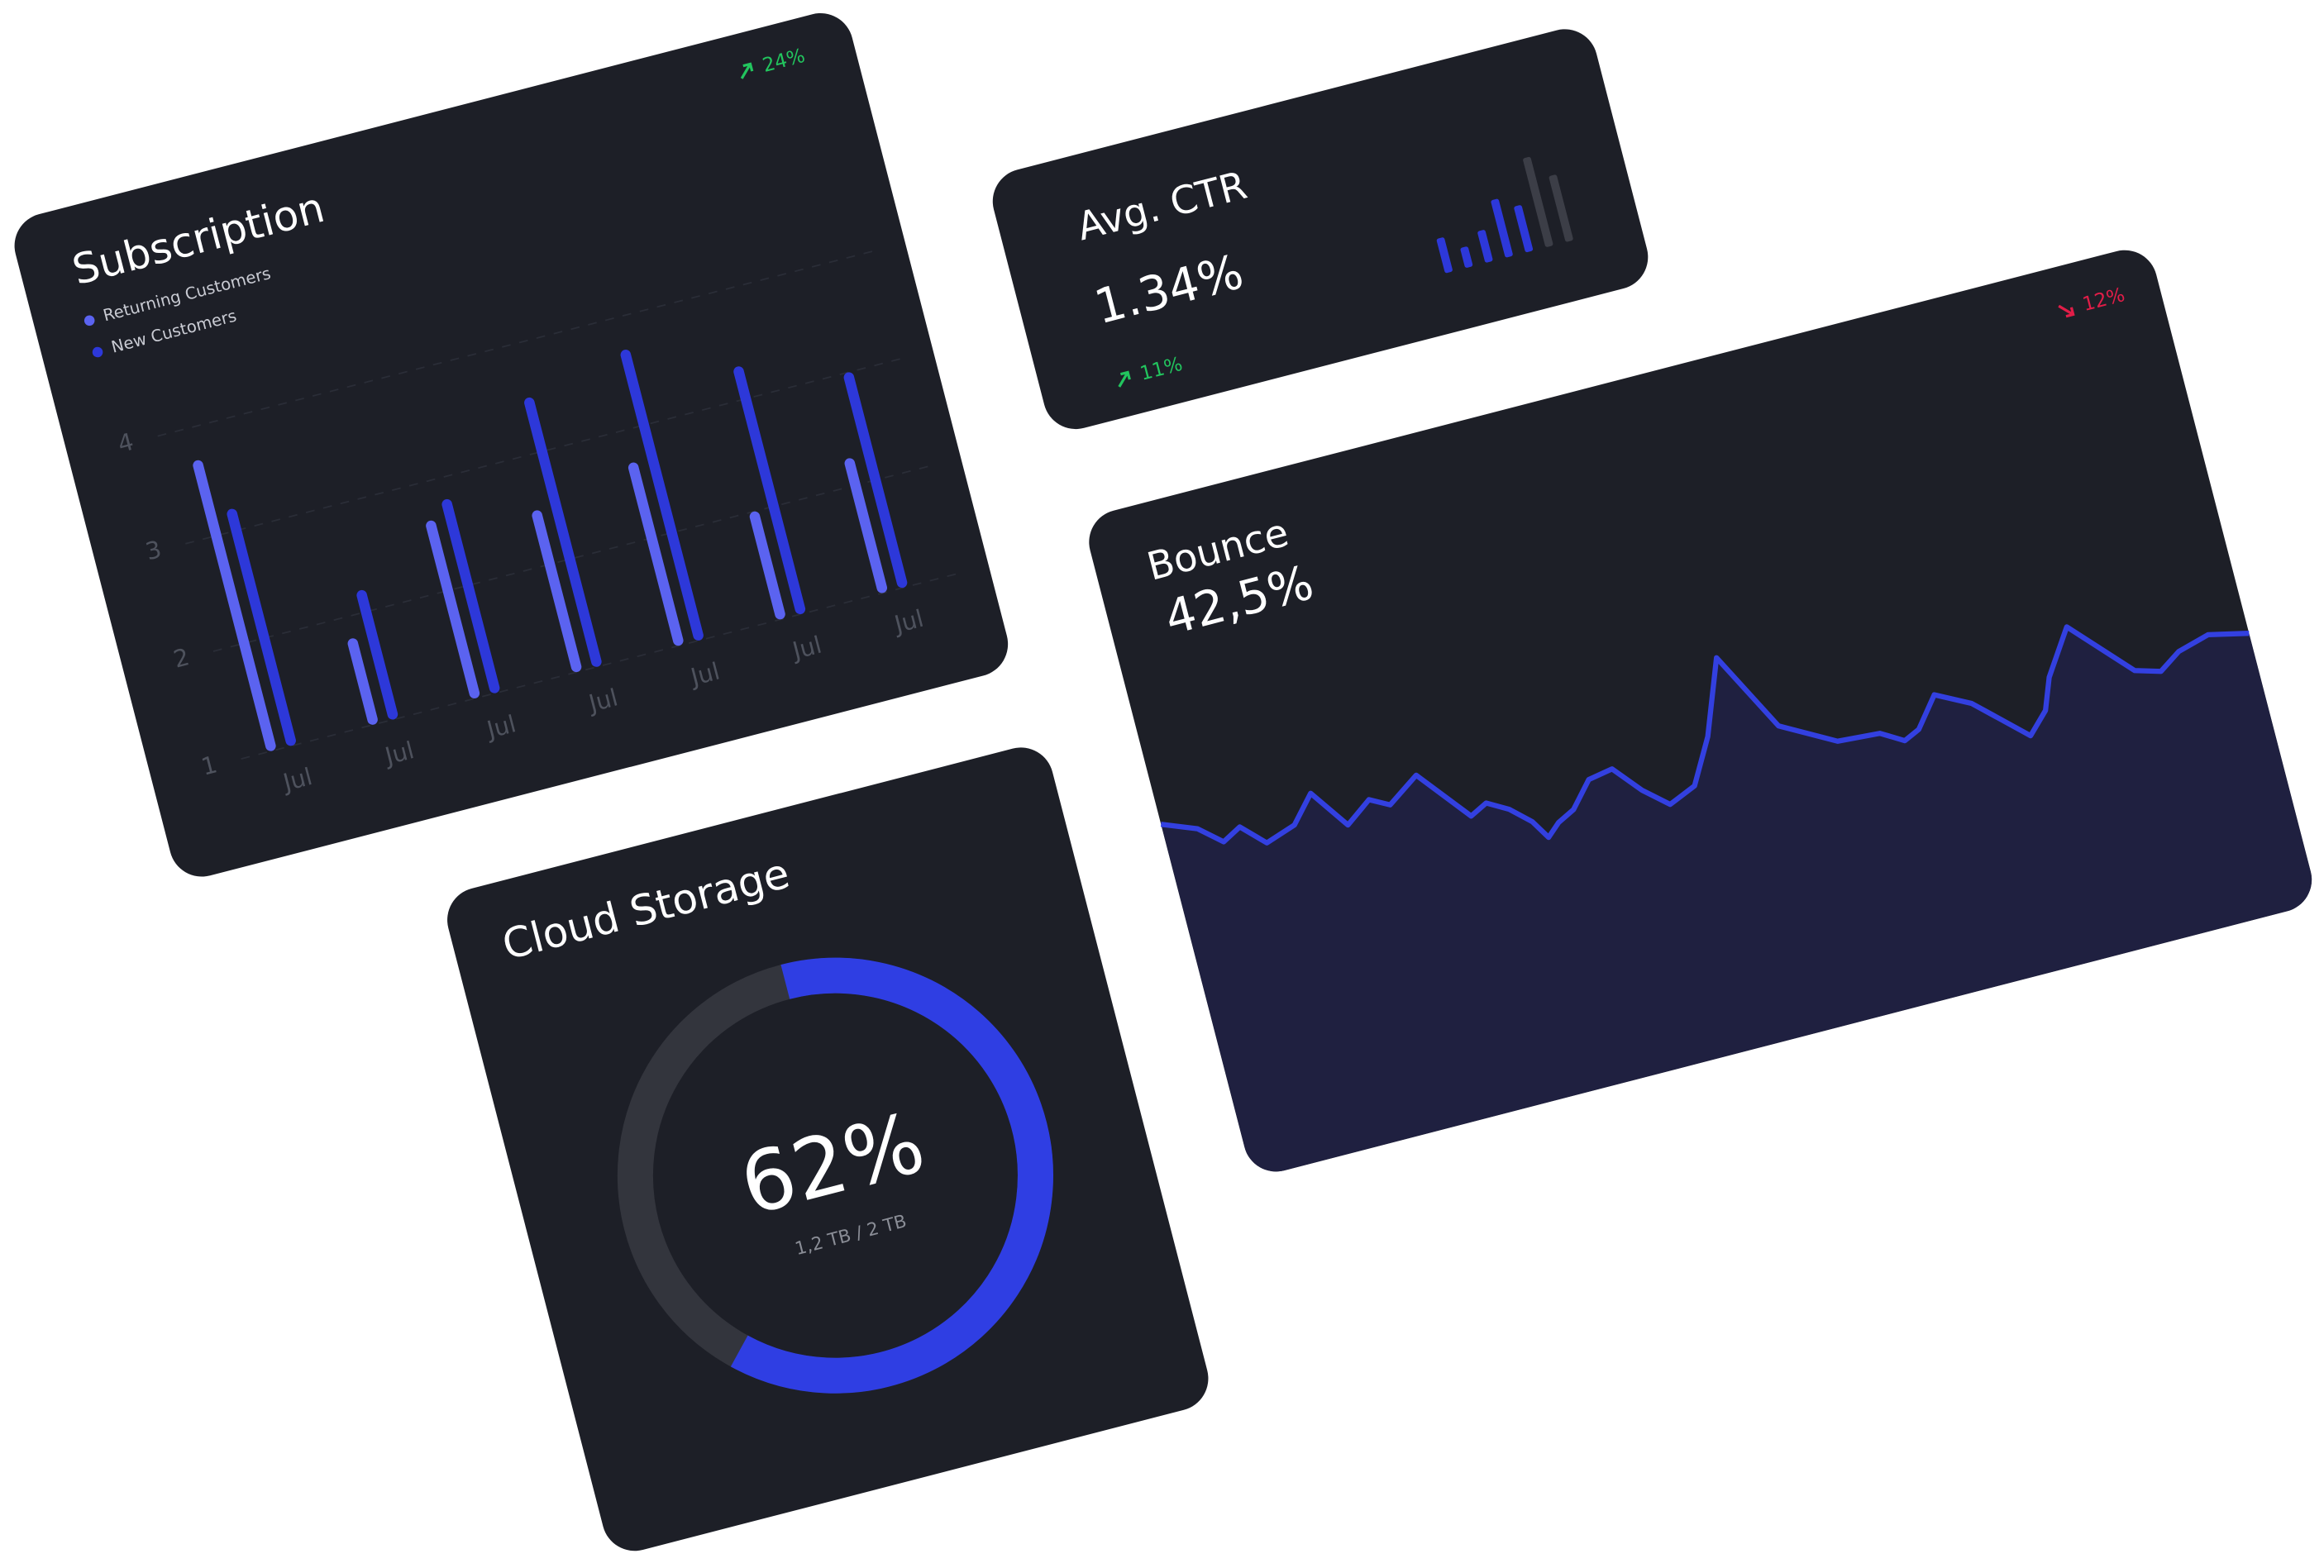 The width and height of the screenshot is (2324, 1568). Describe the element at coordinates (1705, 735) in the screenshot. I see `line` at that location.